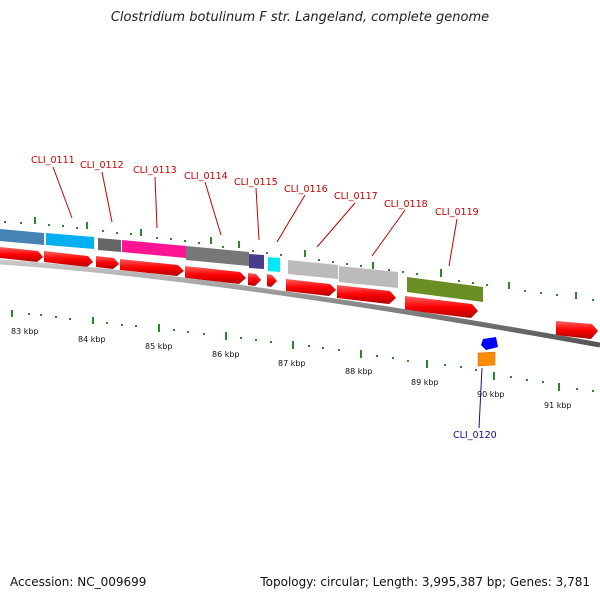 The width and height of the screenshot is (600, 600). Describe the element at coordinates (425, 382) in the screenshot. I see `kbp-label: 89 kbp` at that location.